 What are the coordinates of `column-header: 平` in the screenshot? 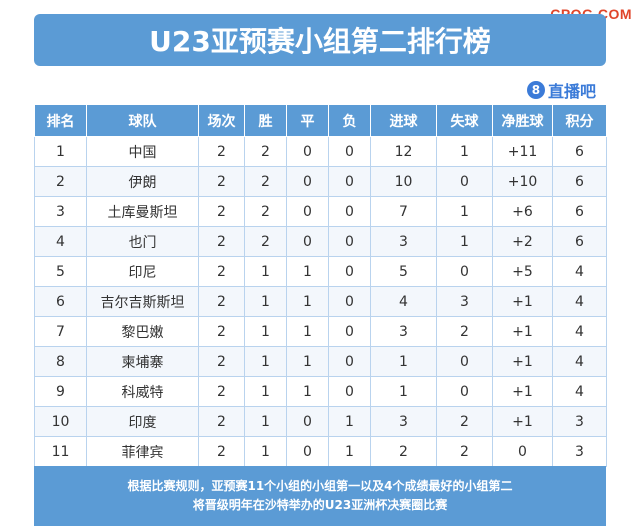 It's located at (307, 120).